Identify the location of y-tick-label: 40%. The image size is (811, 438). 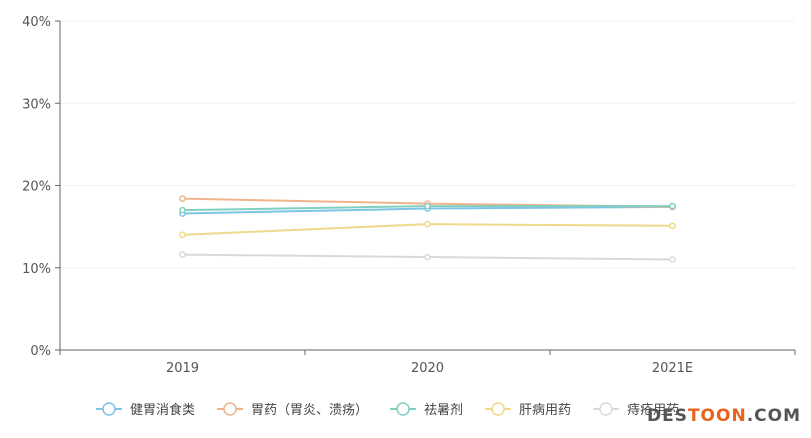
(36, 22).